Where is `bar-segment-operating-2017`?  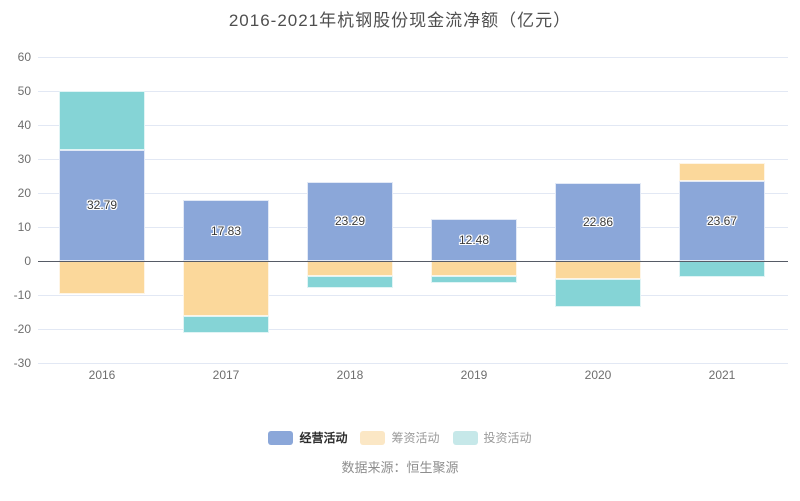 bar-segment-operating-2017 is located at coordinates (226, 230).